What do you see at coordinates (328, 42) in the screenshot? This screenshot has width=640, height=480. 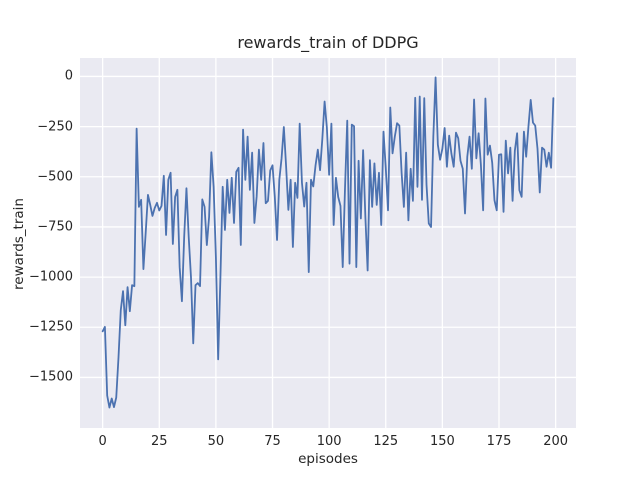 I see `chart-title: rewards_train of DDPG` at bounding box center [328, 42].